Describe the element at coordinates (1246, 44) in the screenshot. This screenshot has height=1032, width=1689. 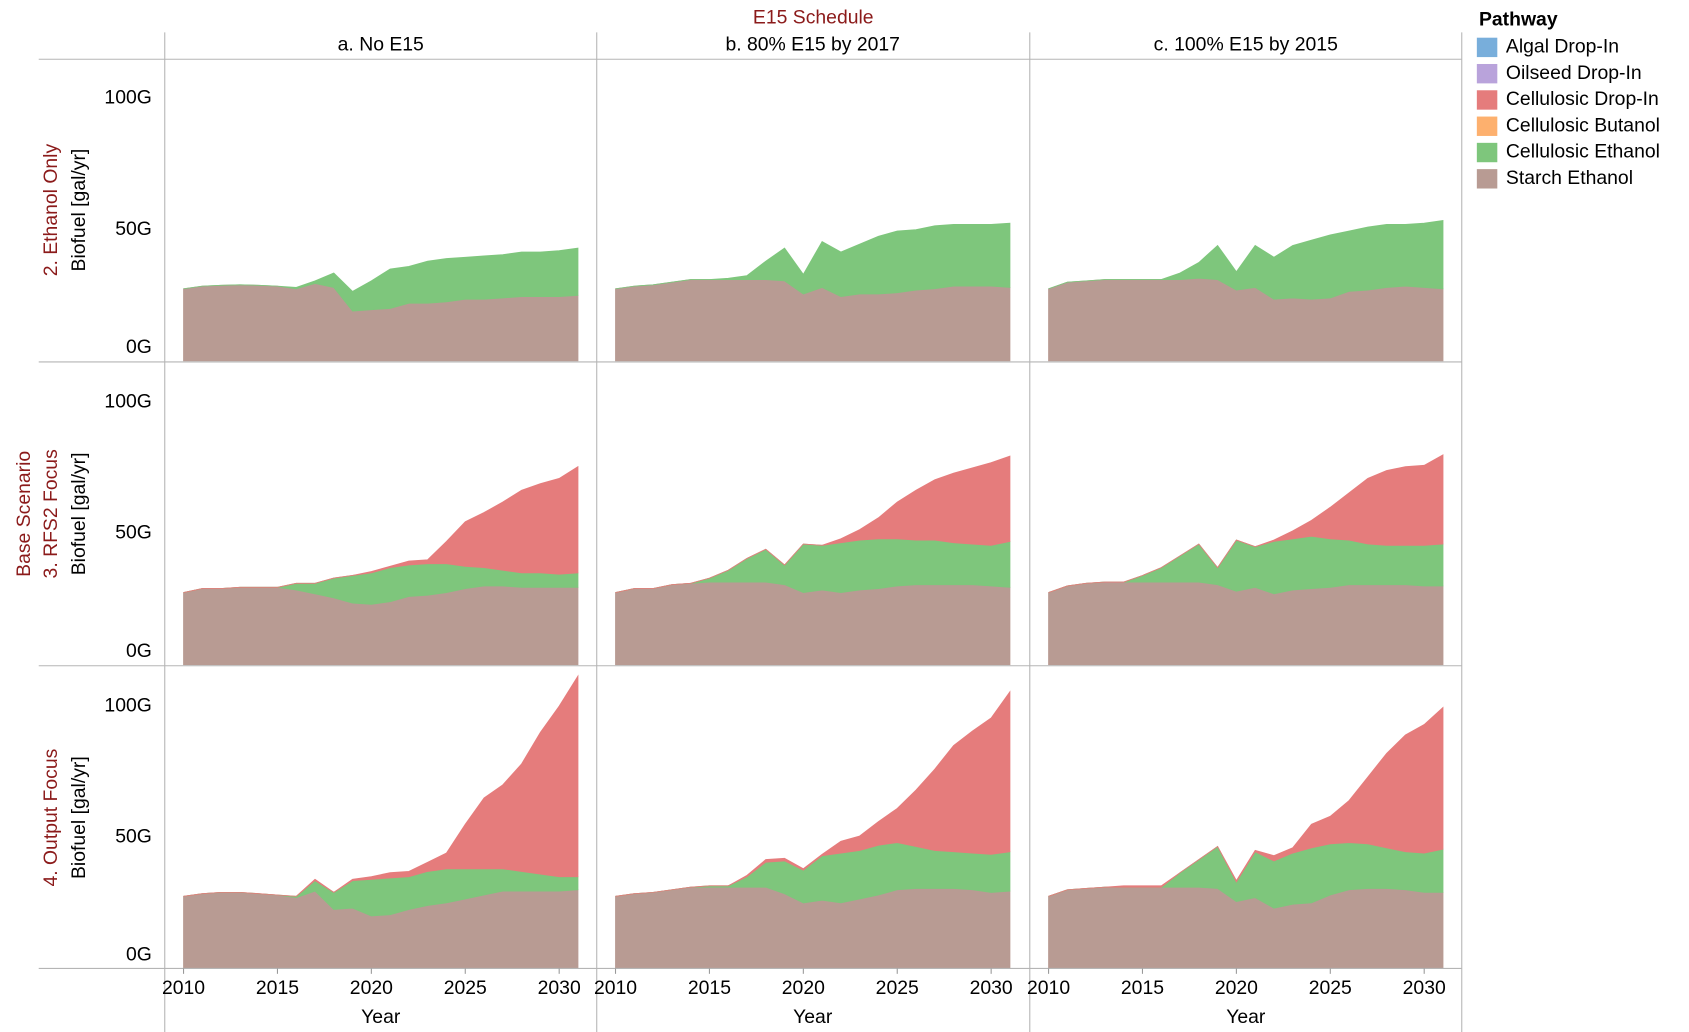
I see `column-header: c. 100% E15 by 2015` at that location.